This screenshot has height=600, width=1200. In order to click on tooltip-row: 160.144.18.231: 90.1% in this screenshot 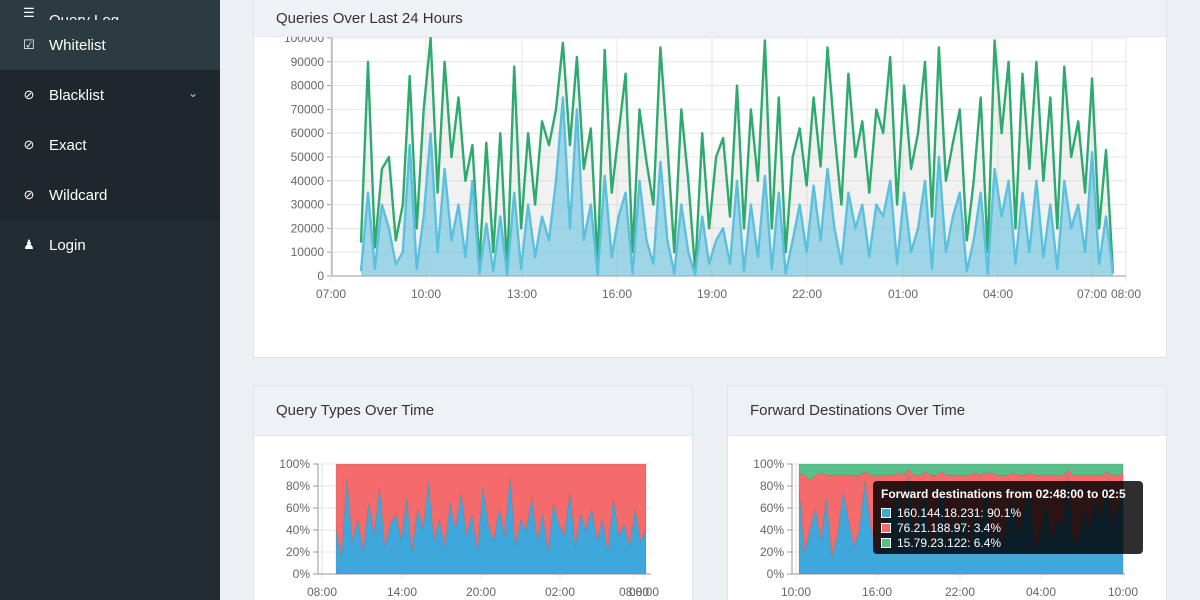, I will do `click(1008, 512)`.